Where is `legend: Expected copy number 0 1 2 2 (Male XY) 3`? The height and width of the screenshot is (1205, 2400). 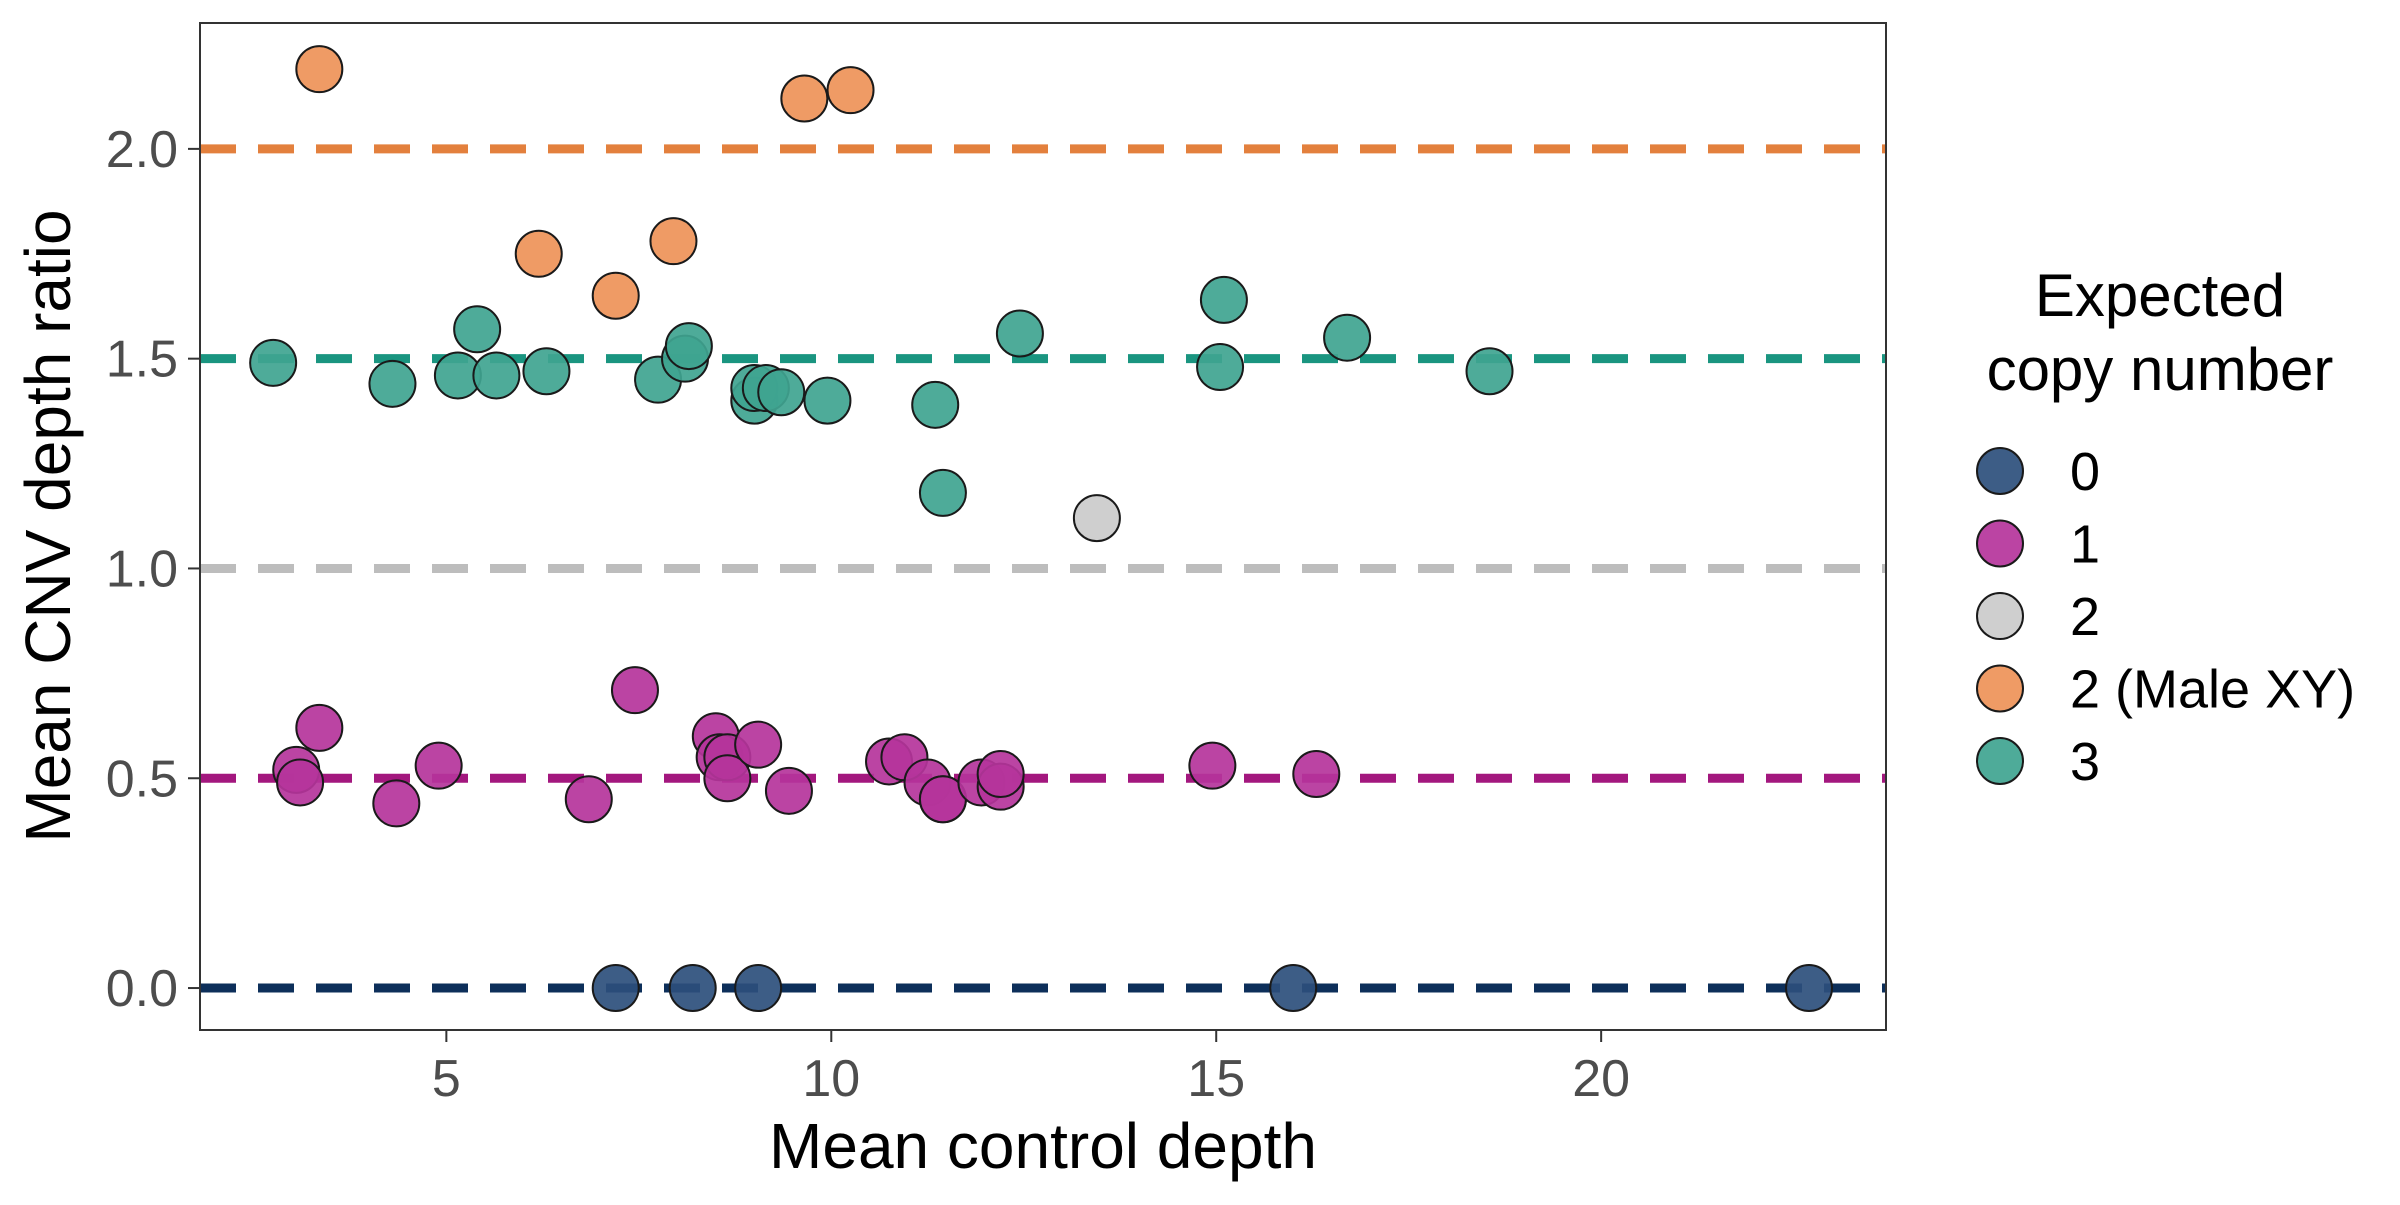
legend: Expected copy number 0 1 2 2 (Male XY) 3 is located at coordinates (2165, 527).